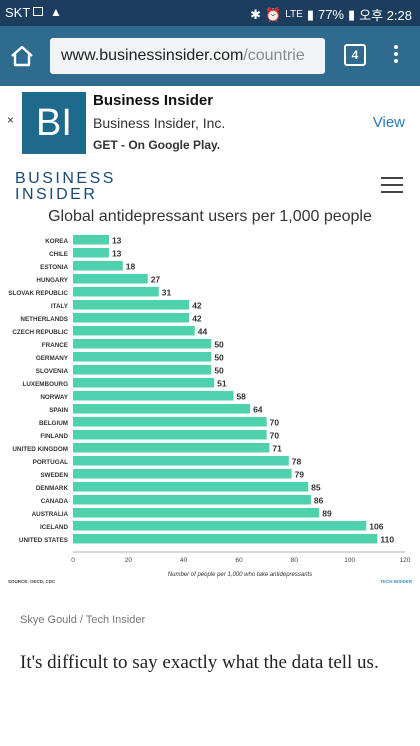 The image size is (420, 746). I want to click on data-label: 13, so click(117, 254).